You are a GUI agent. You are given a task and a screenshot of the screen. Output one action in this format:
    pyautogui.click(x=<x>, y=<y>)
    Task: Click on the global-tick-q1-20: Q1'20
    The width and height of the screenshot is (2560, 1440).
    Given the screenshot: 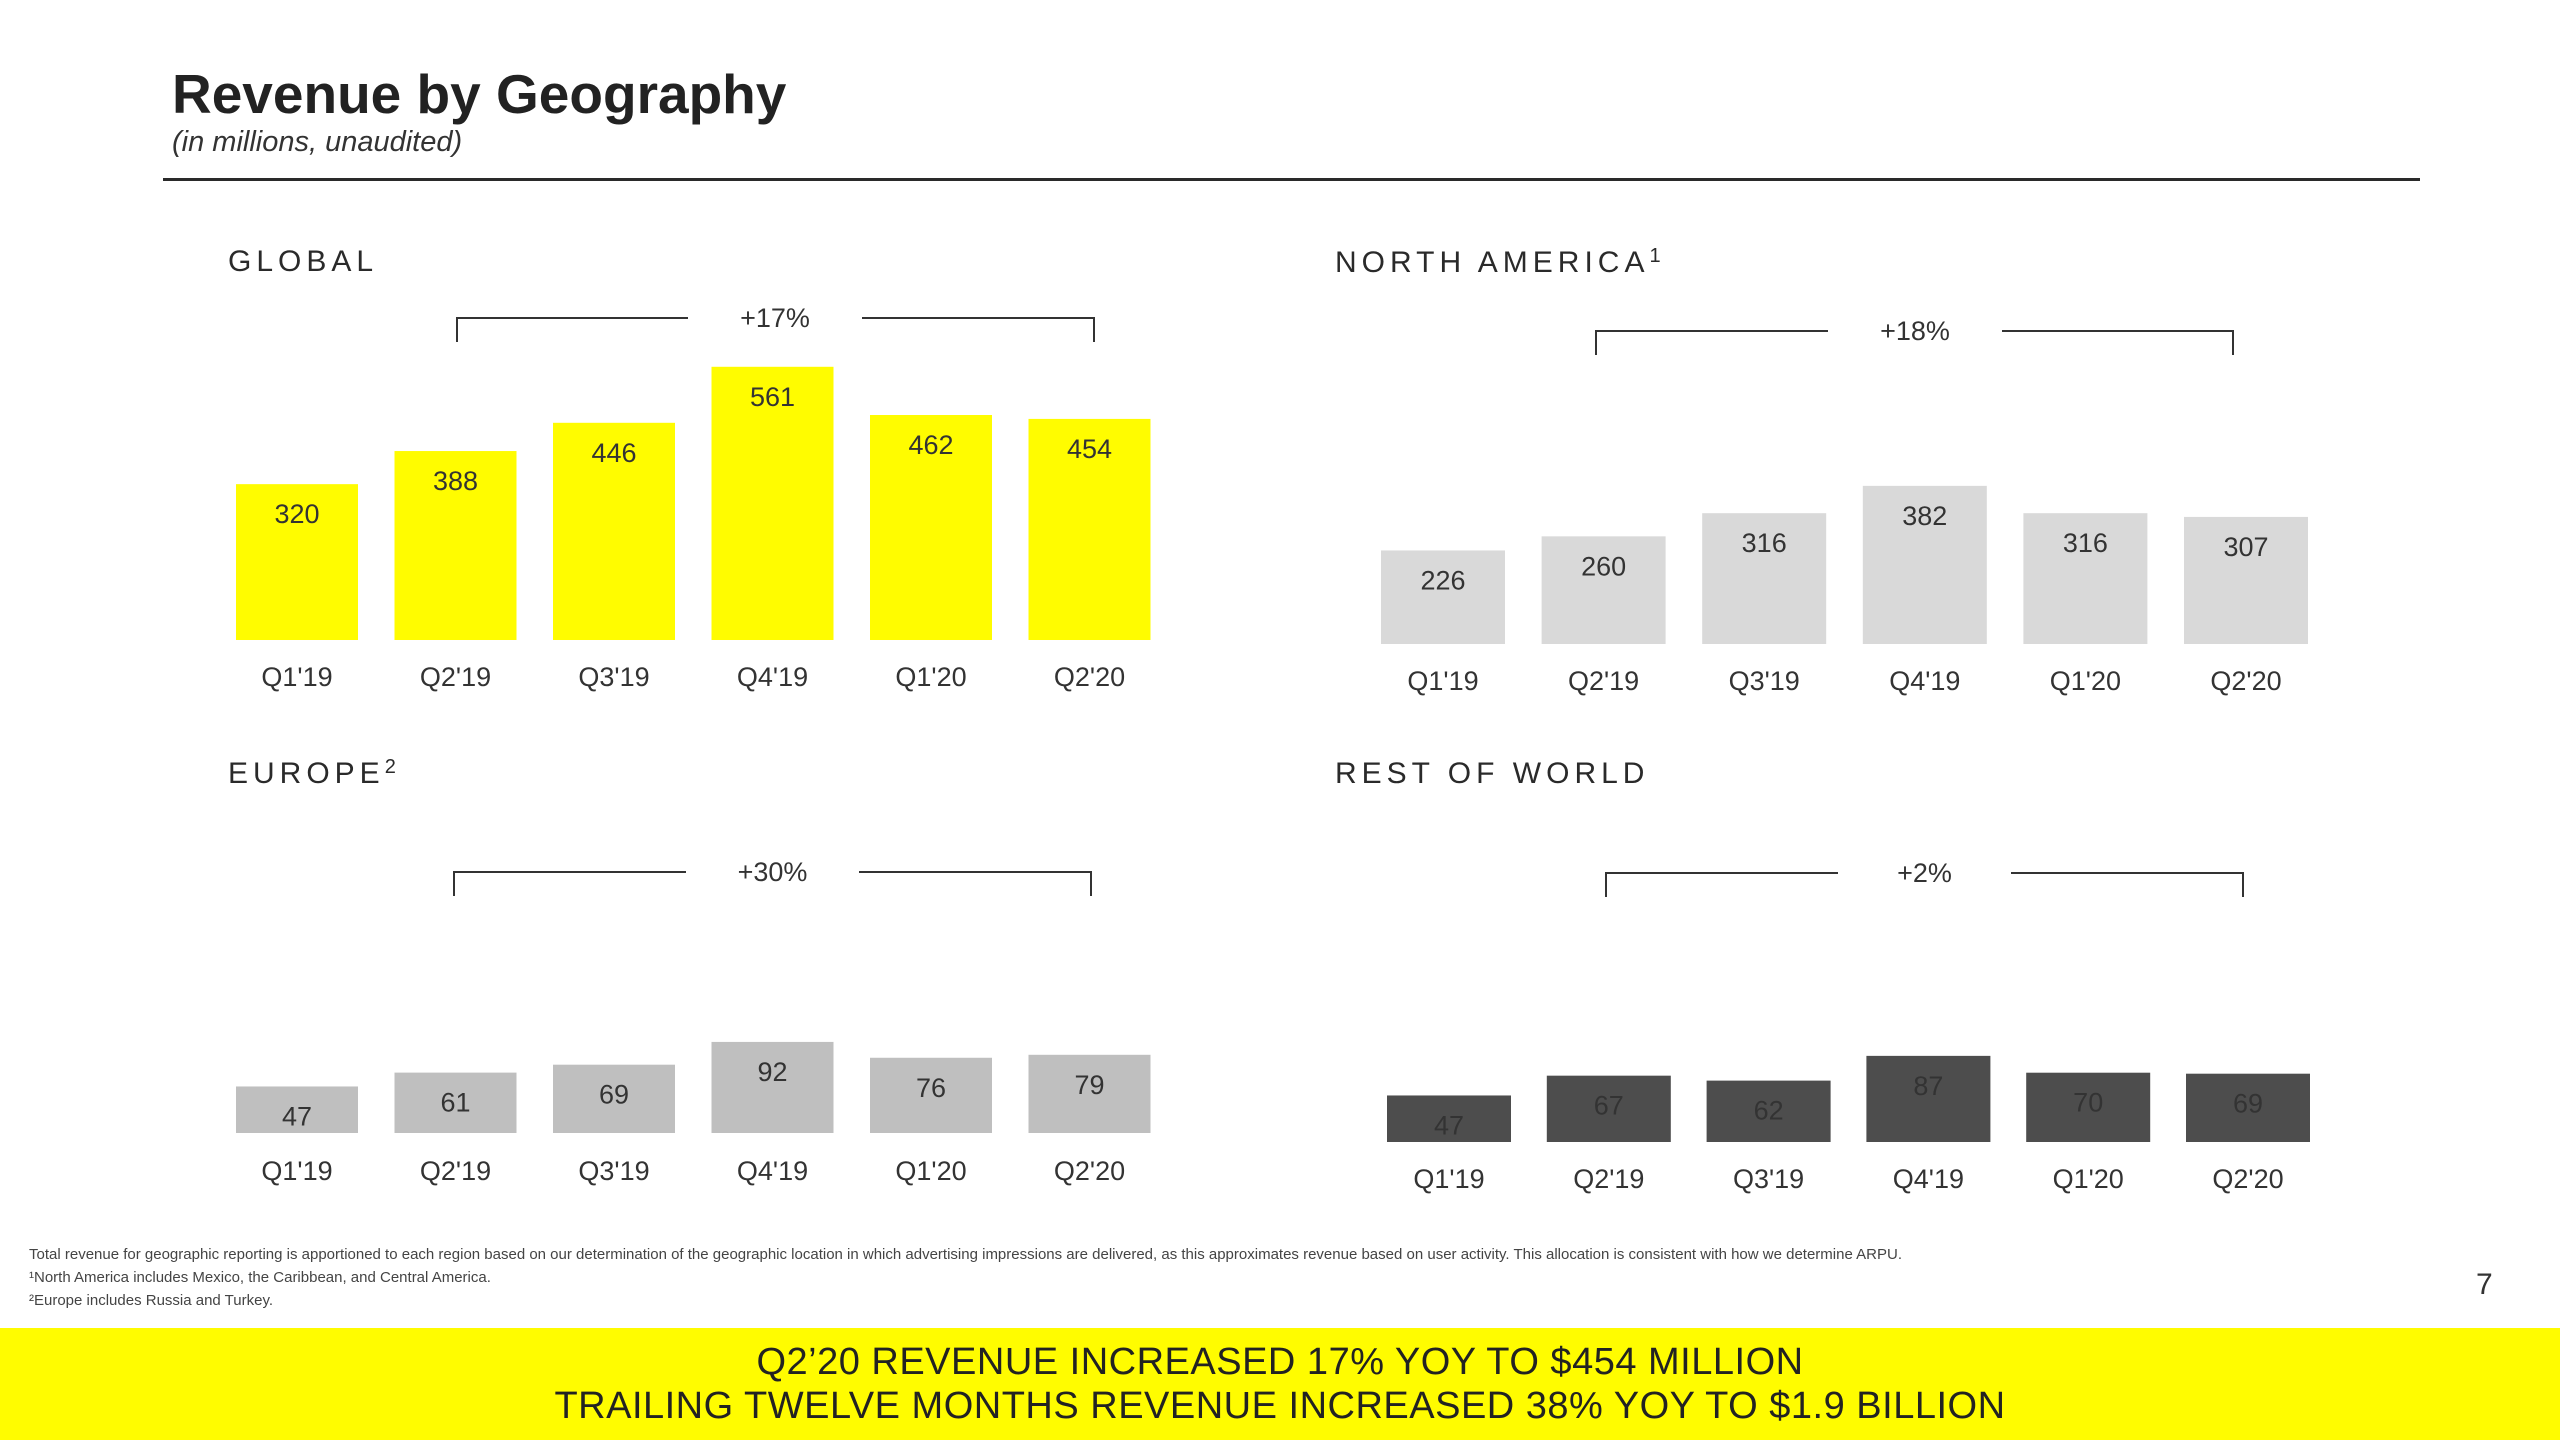 What is the action you would take?
    pyautogui.click(x=930, y=677)
    